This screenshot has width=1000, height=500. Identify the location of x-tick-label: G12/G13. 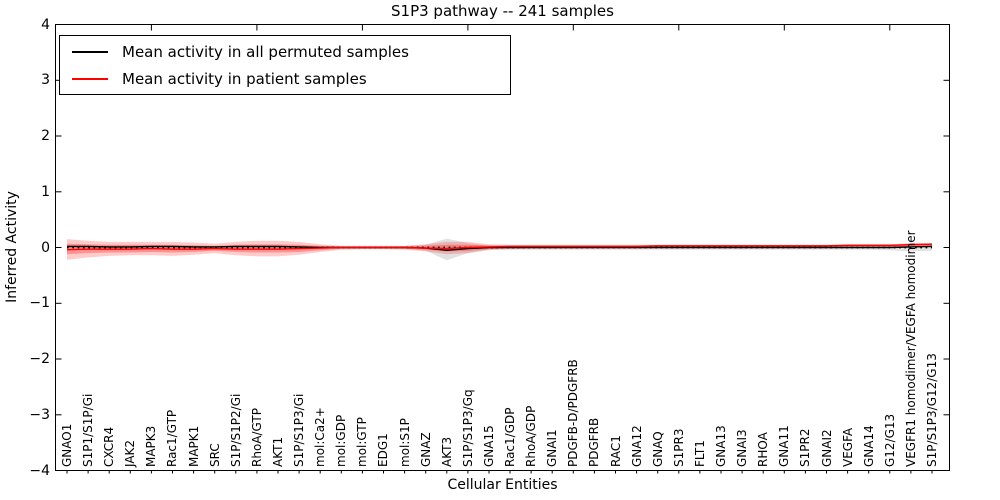
(889, 440).